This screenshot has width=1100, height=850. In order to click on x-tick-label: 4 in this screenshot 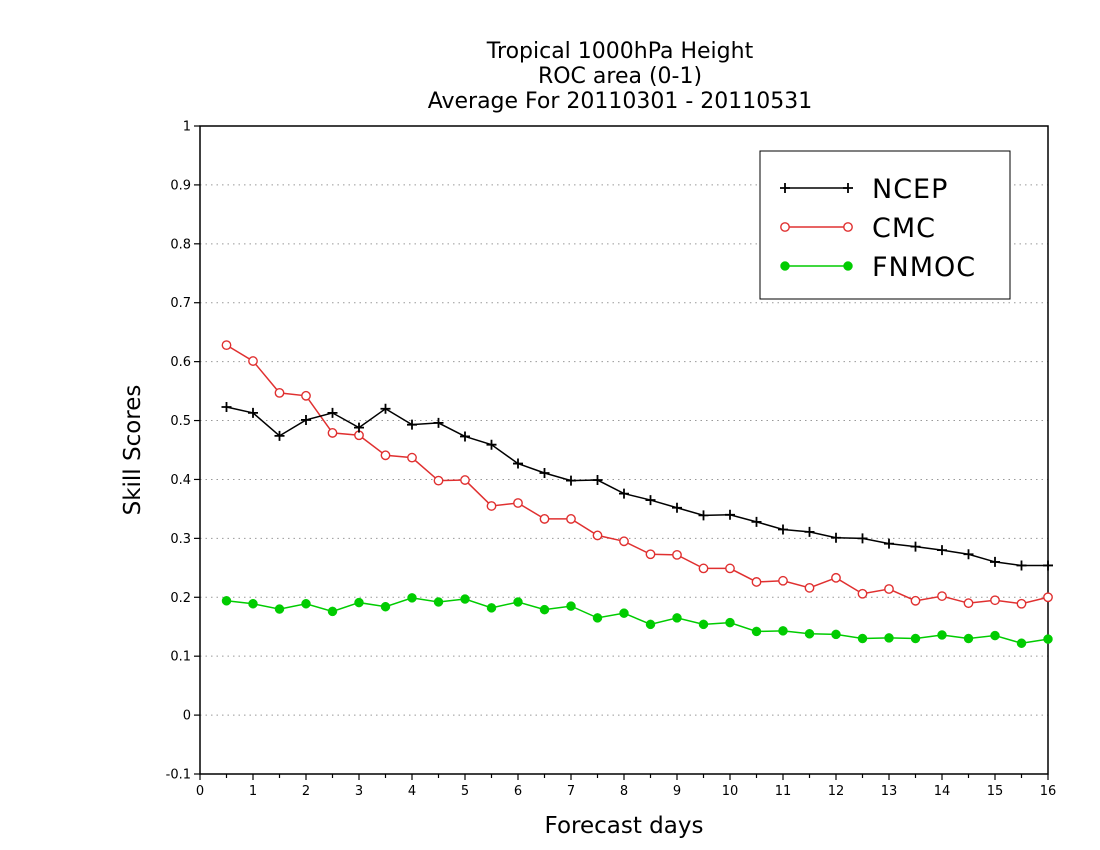, I will do `click(412, 791)`.